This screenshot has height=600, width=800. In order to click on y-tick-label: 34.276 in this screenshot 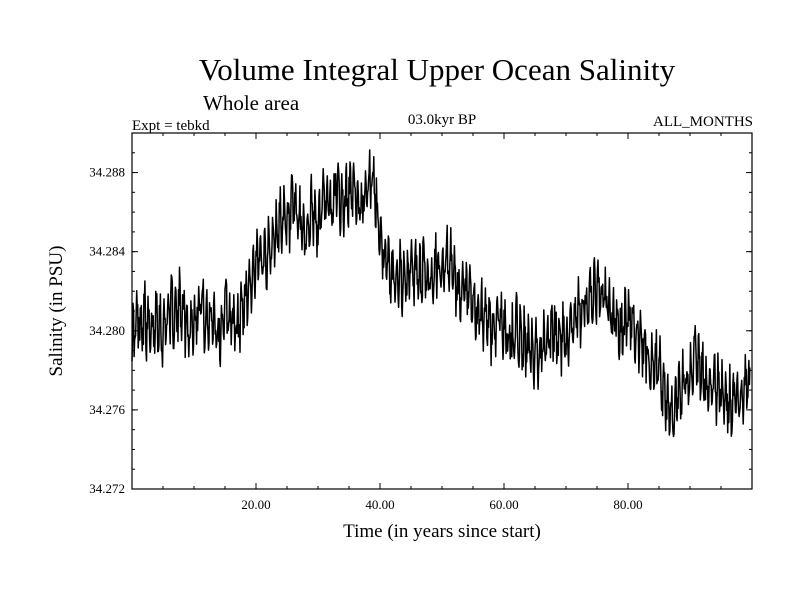, I will do `click(107, 409)`.